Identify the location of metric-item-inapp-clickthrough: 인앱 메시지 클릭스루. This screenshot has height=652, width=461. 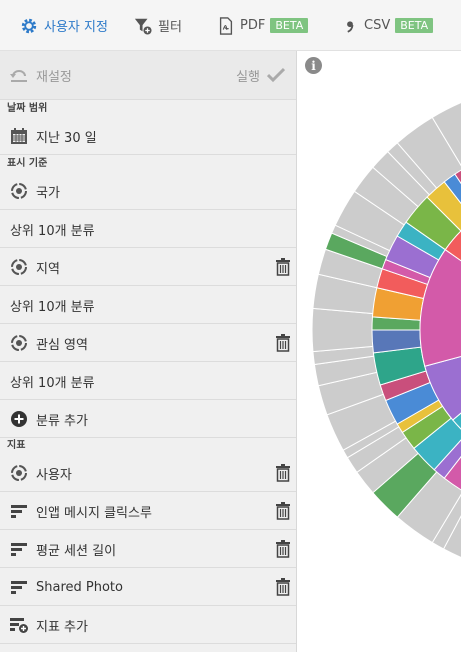
(148, 511).